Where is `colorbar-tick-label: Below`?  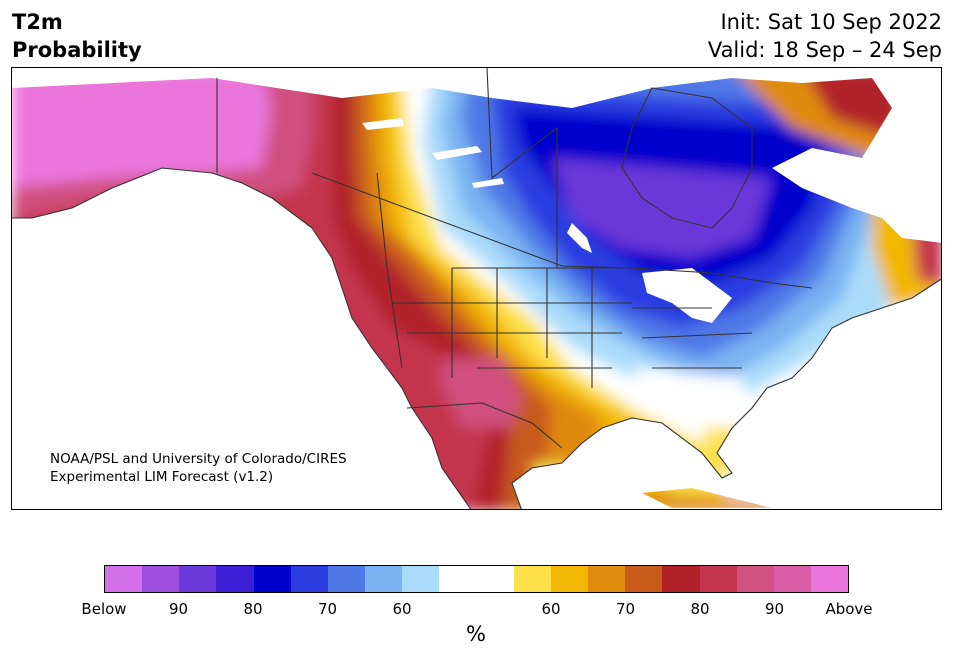 colorbar-tick-label: Below is located at coordinates (104, 609).